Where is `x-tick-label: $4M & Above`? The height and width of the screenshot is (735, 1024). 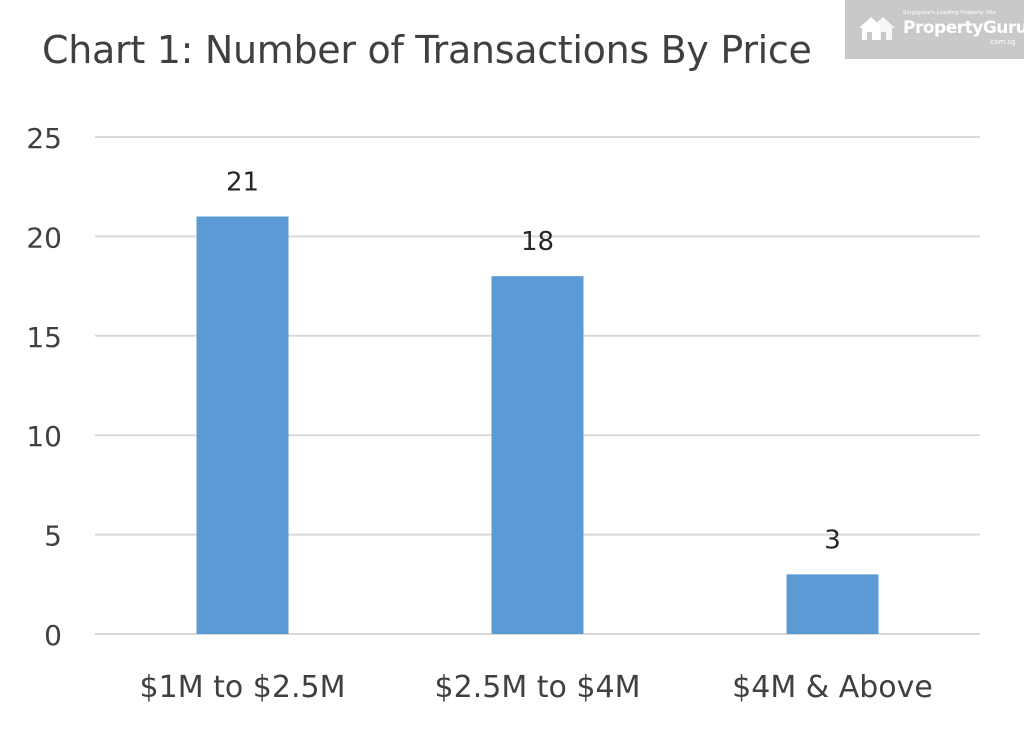
x-tick-label: $4M & Above is located at coordinates (832, 687).